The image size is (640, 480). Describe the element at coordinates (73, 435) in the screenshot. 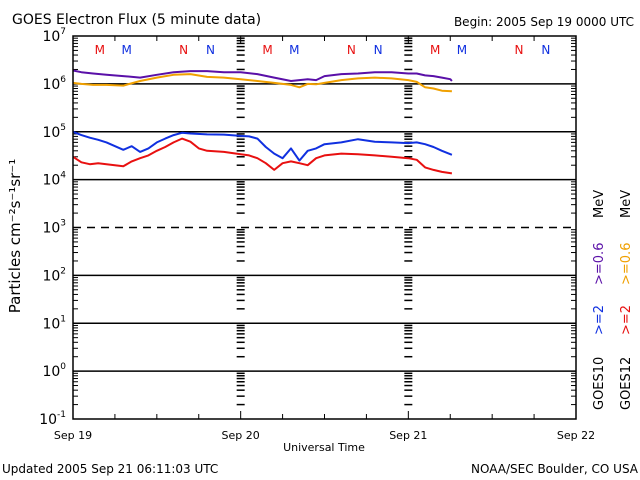

I see `x-tick-label: Sep 19` at that location.